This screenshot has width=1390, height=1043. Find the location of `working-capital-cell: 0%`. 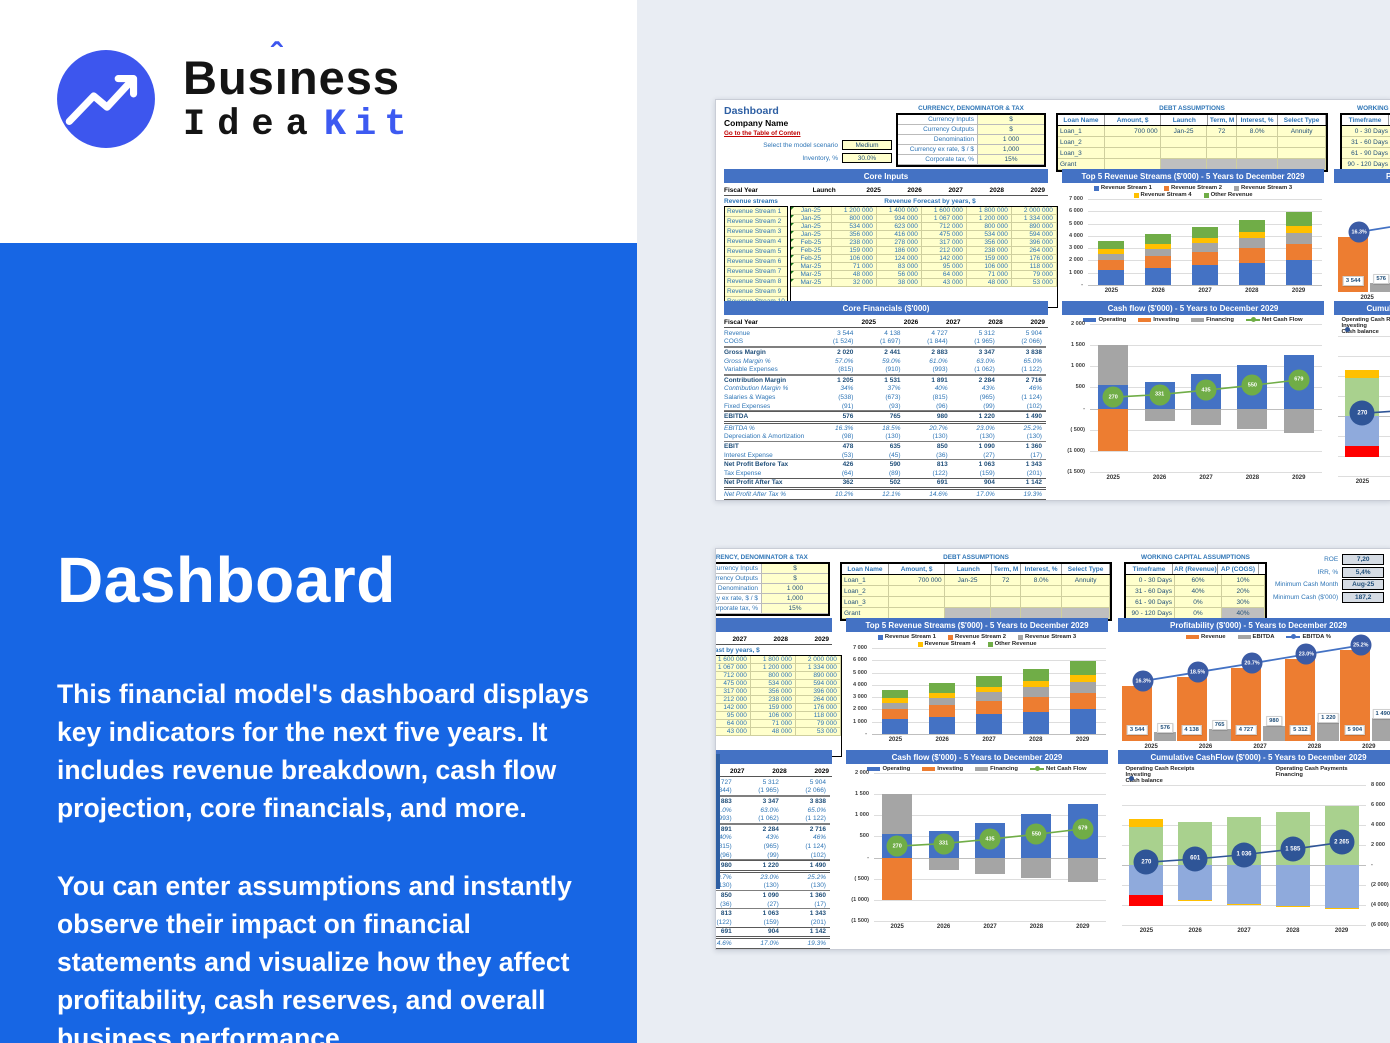

working-capital-cell: 0% is located at coordinates (1198, 602).